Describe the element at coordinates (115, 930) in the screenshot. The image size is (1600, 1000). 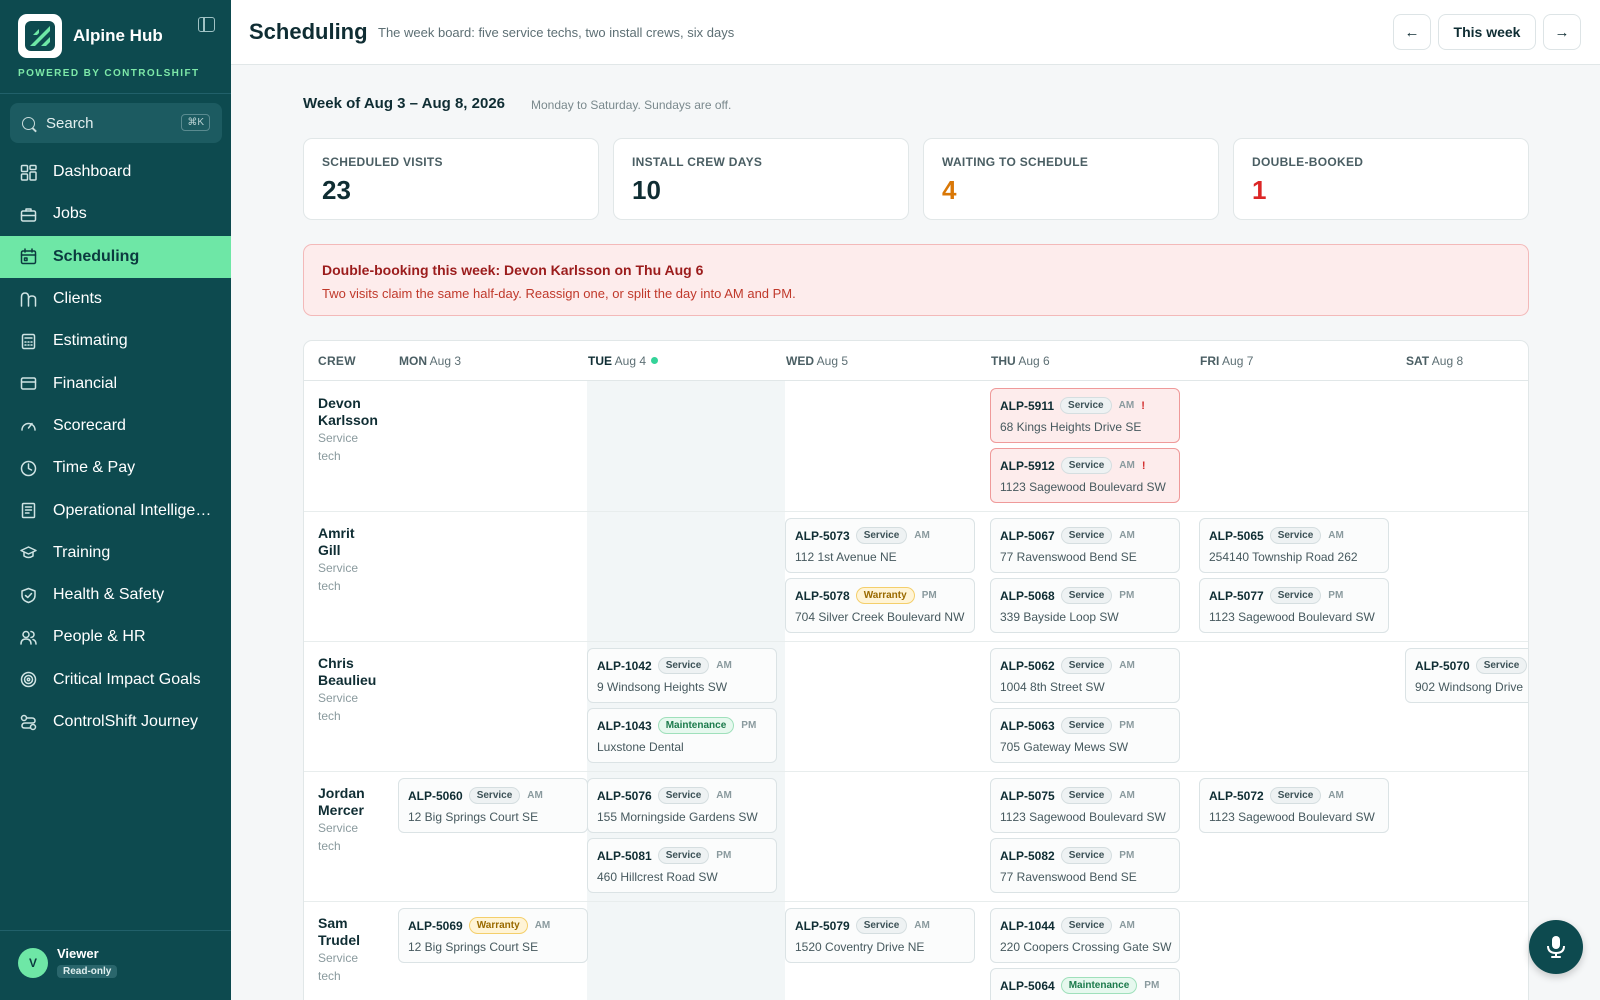
I see `sidebar-footer-divider` at that location.